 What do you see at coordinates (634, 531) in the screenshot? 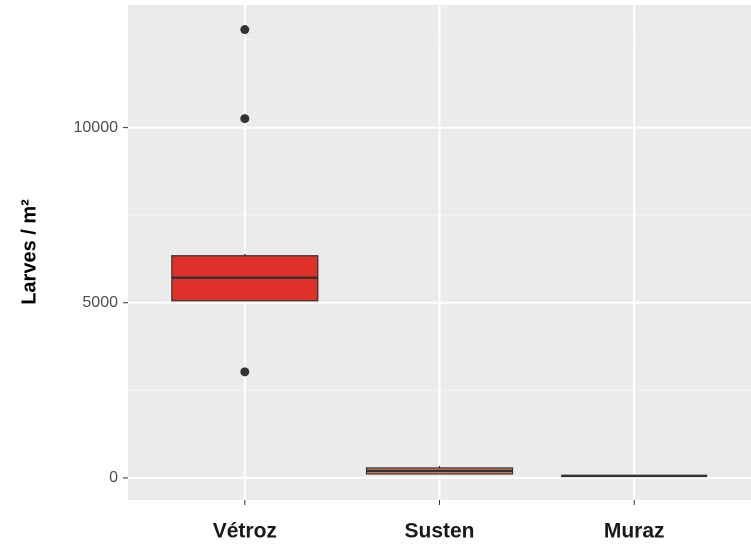
I see `x-tick-label: Muraz` at bounding box center [634, 531].